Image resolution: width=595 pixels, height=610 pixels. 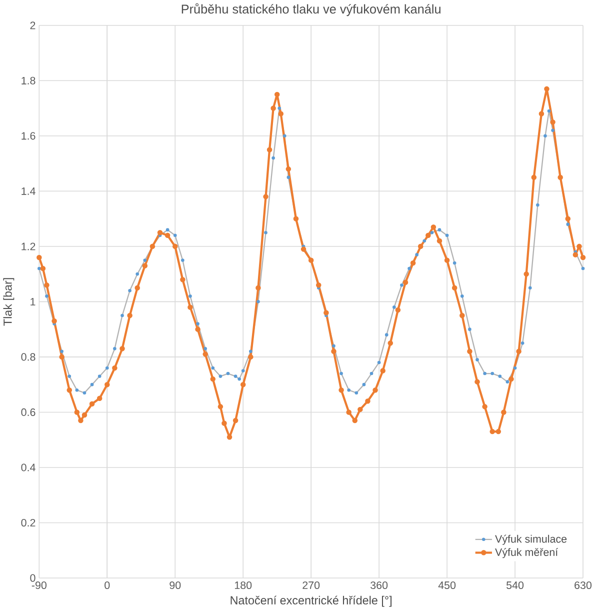 What do you see at coordinates (311, 601) in the screenshot?
I see `x-axis-title: Natočení excentrické hřídele [°]` at bounding box center [311, 601].